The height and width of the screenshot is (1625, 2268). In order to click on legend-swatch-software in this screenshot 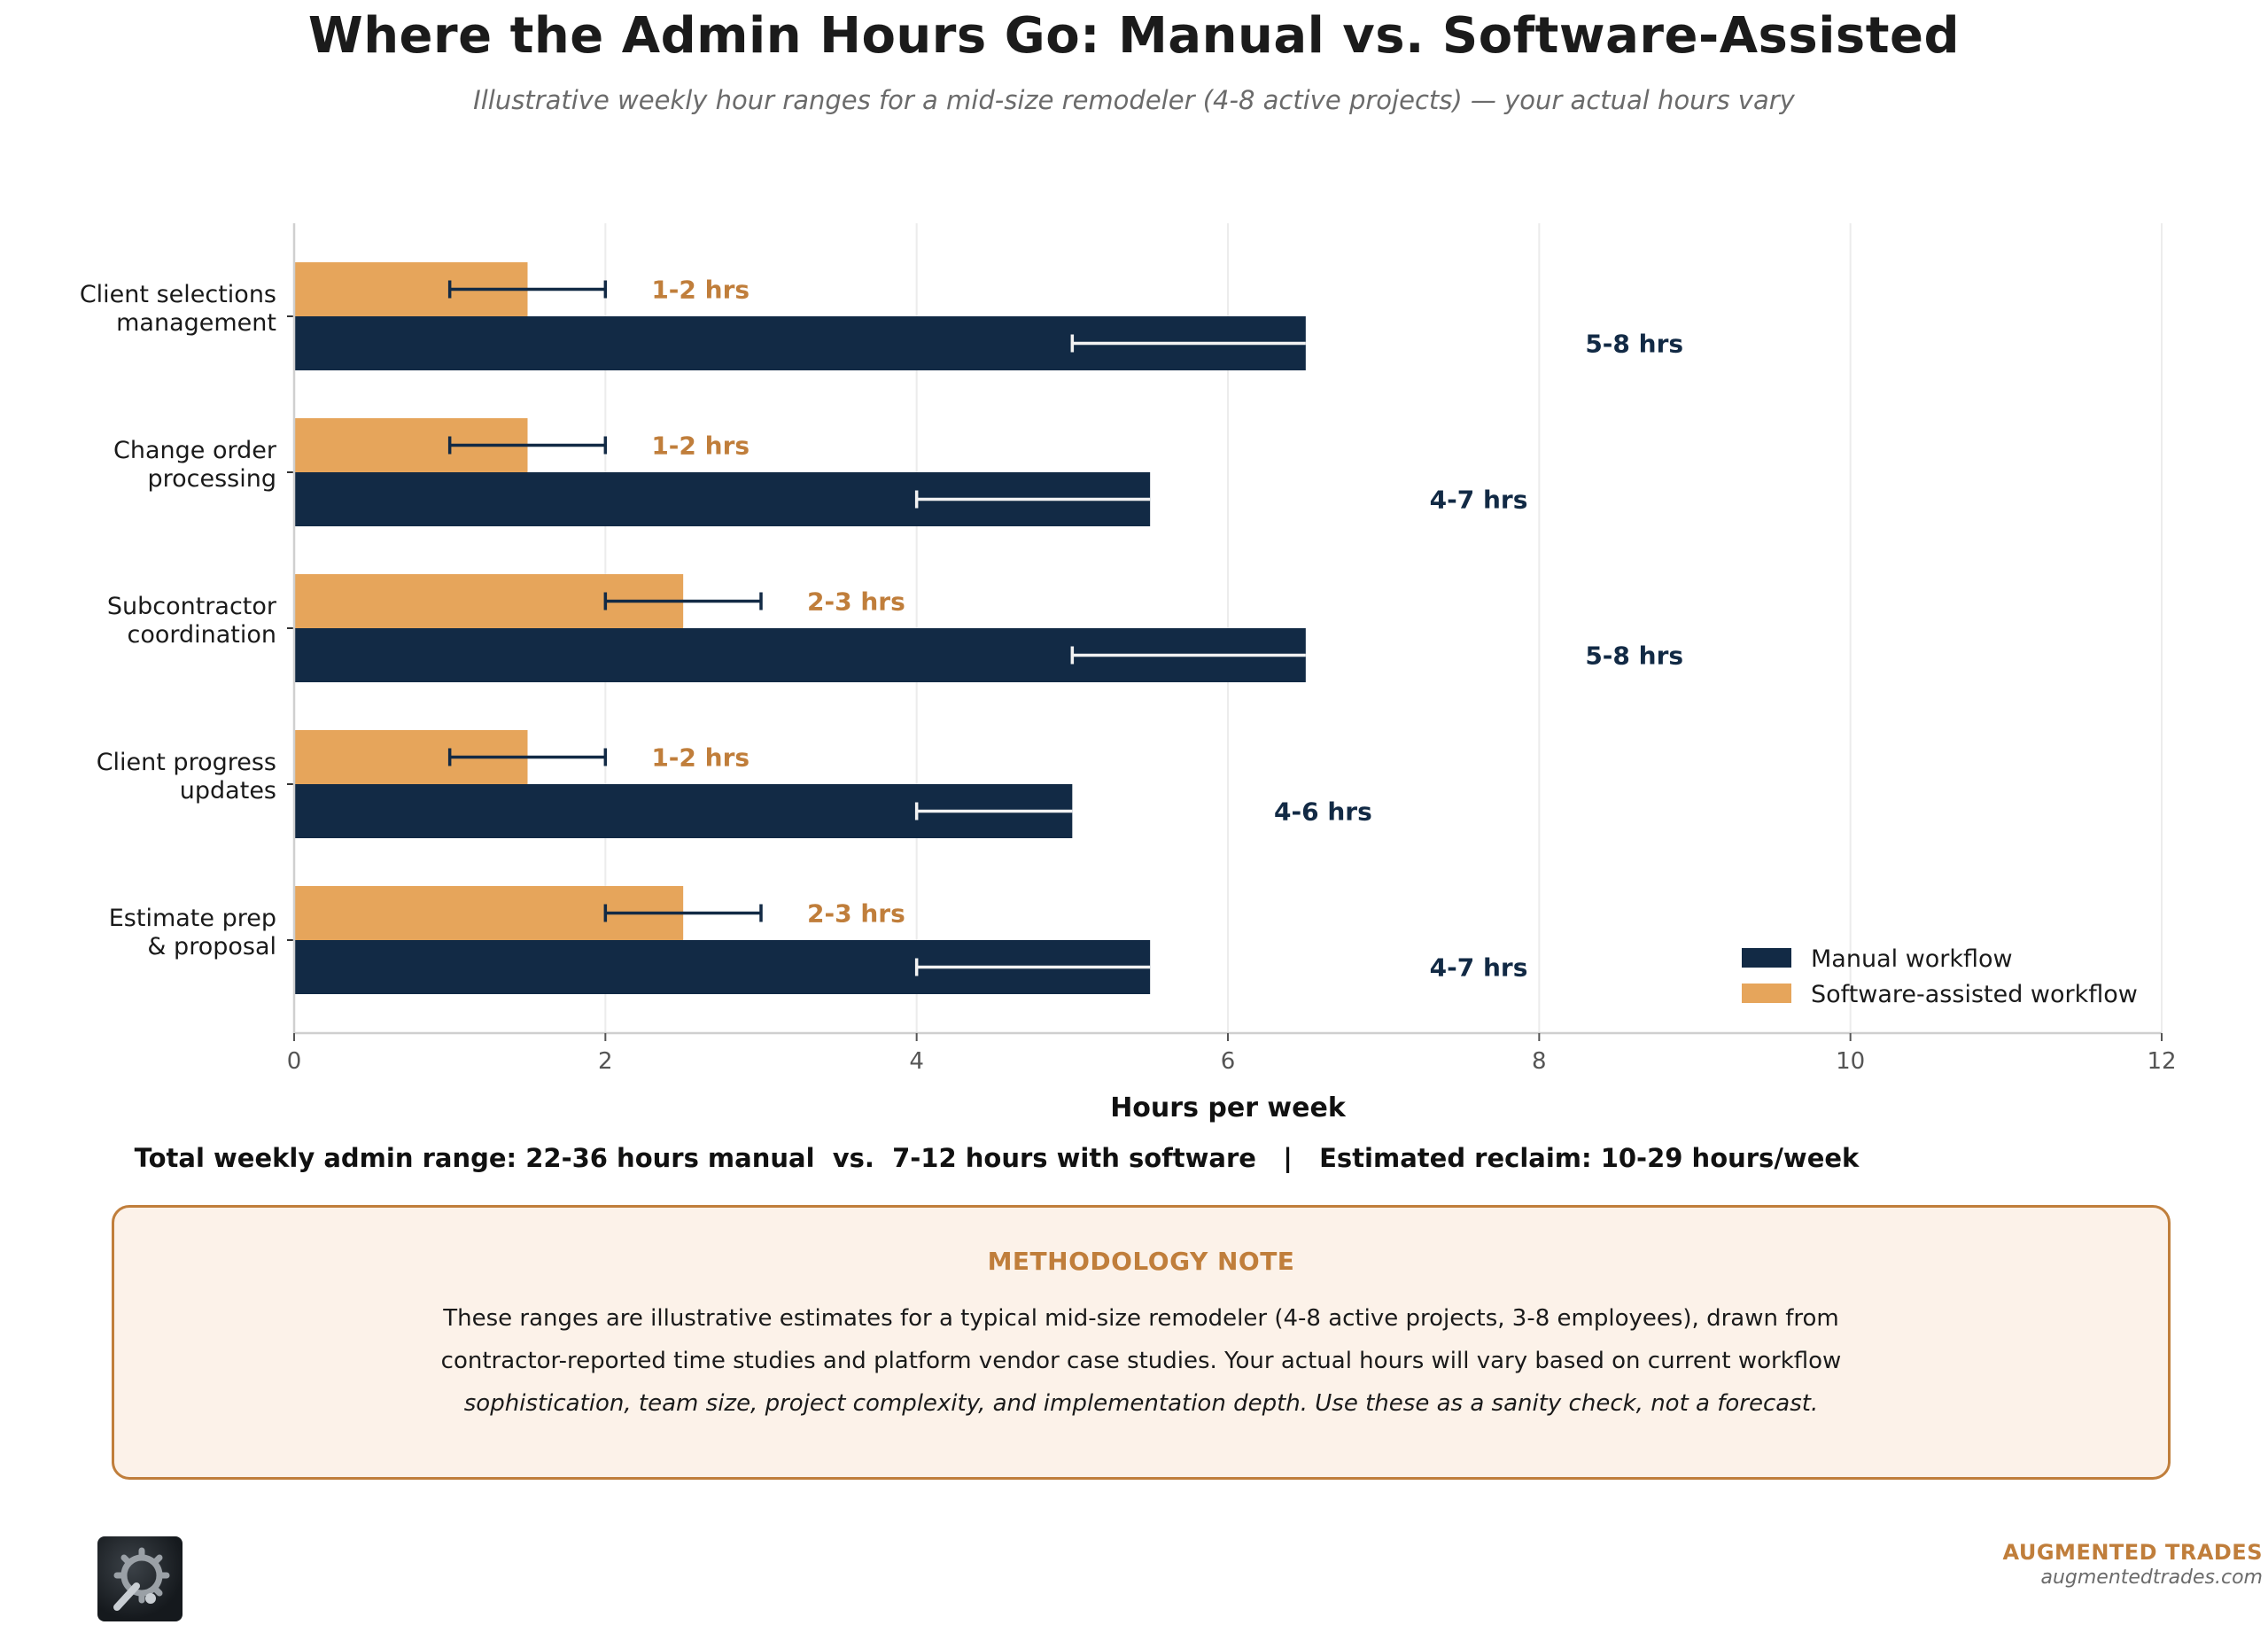, I will do `click(1766, 993)`.